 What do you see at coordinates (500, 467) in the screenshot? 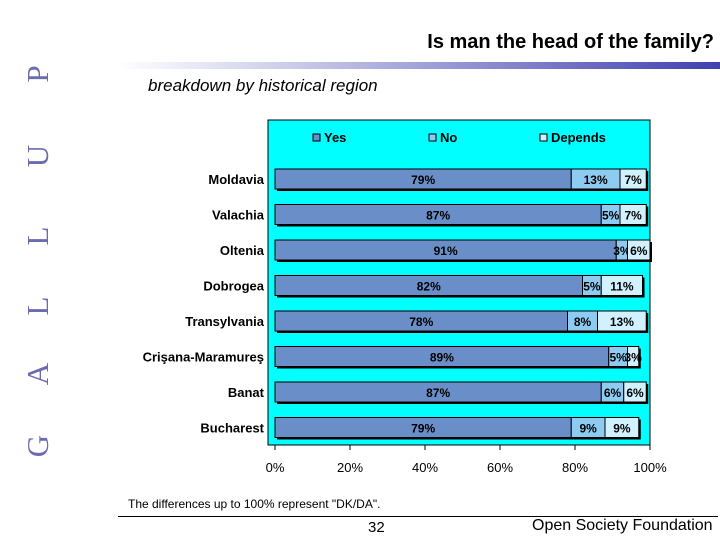
I see `x-tick-label: 60%` at bounding box center [500, 467].